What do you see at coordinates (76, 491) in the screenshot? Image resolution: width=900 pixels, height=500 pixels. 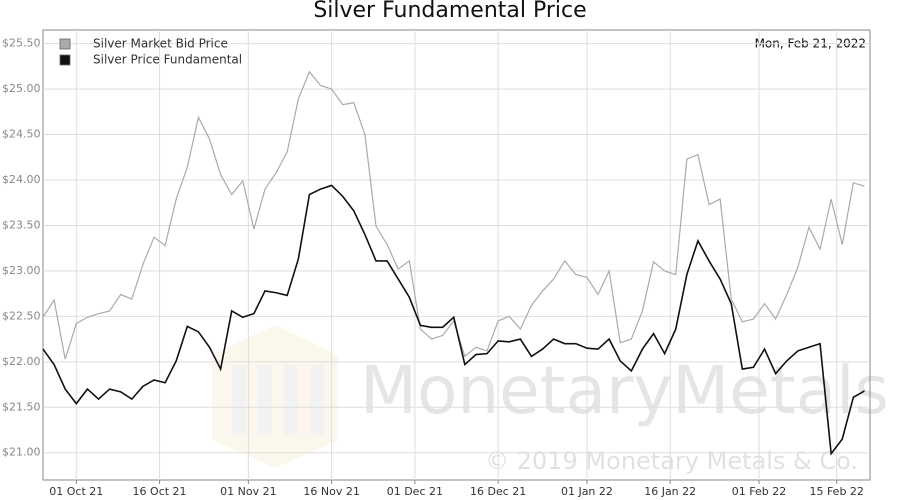 I see `x-tick-label: 01 Oct 21` at bounding box center [76, 491].